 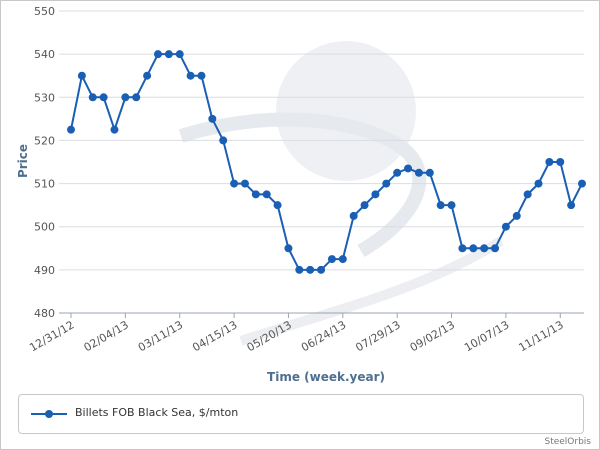 I want to click on y-tick-label: 480, so click(x=44, y=313).